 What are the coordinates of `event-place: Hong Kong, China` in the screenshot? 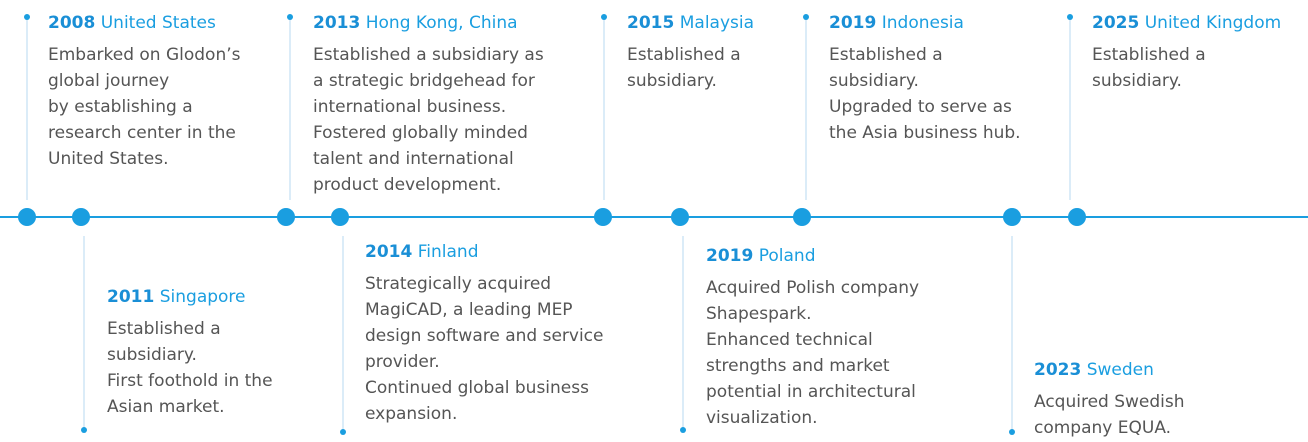 It's located at (442, 23).